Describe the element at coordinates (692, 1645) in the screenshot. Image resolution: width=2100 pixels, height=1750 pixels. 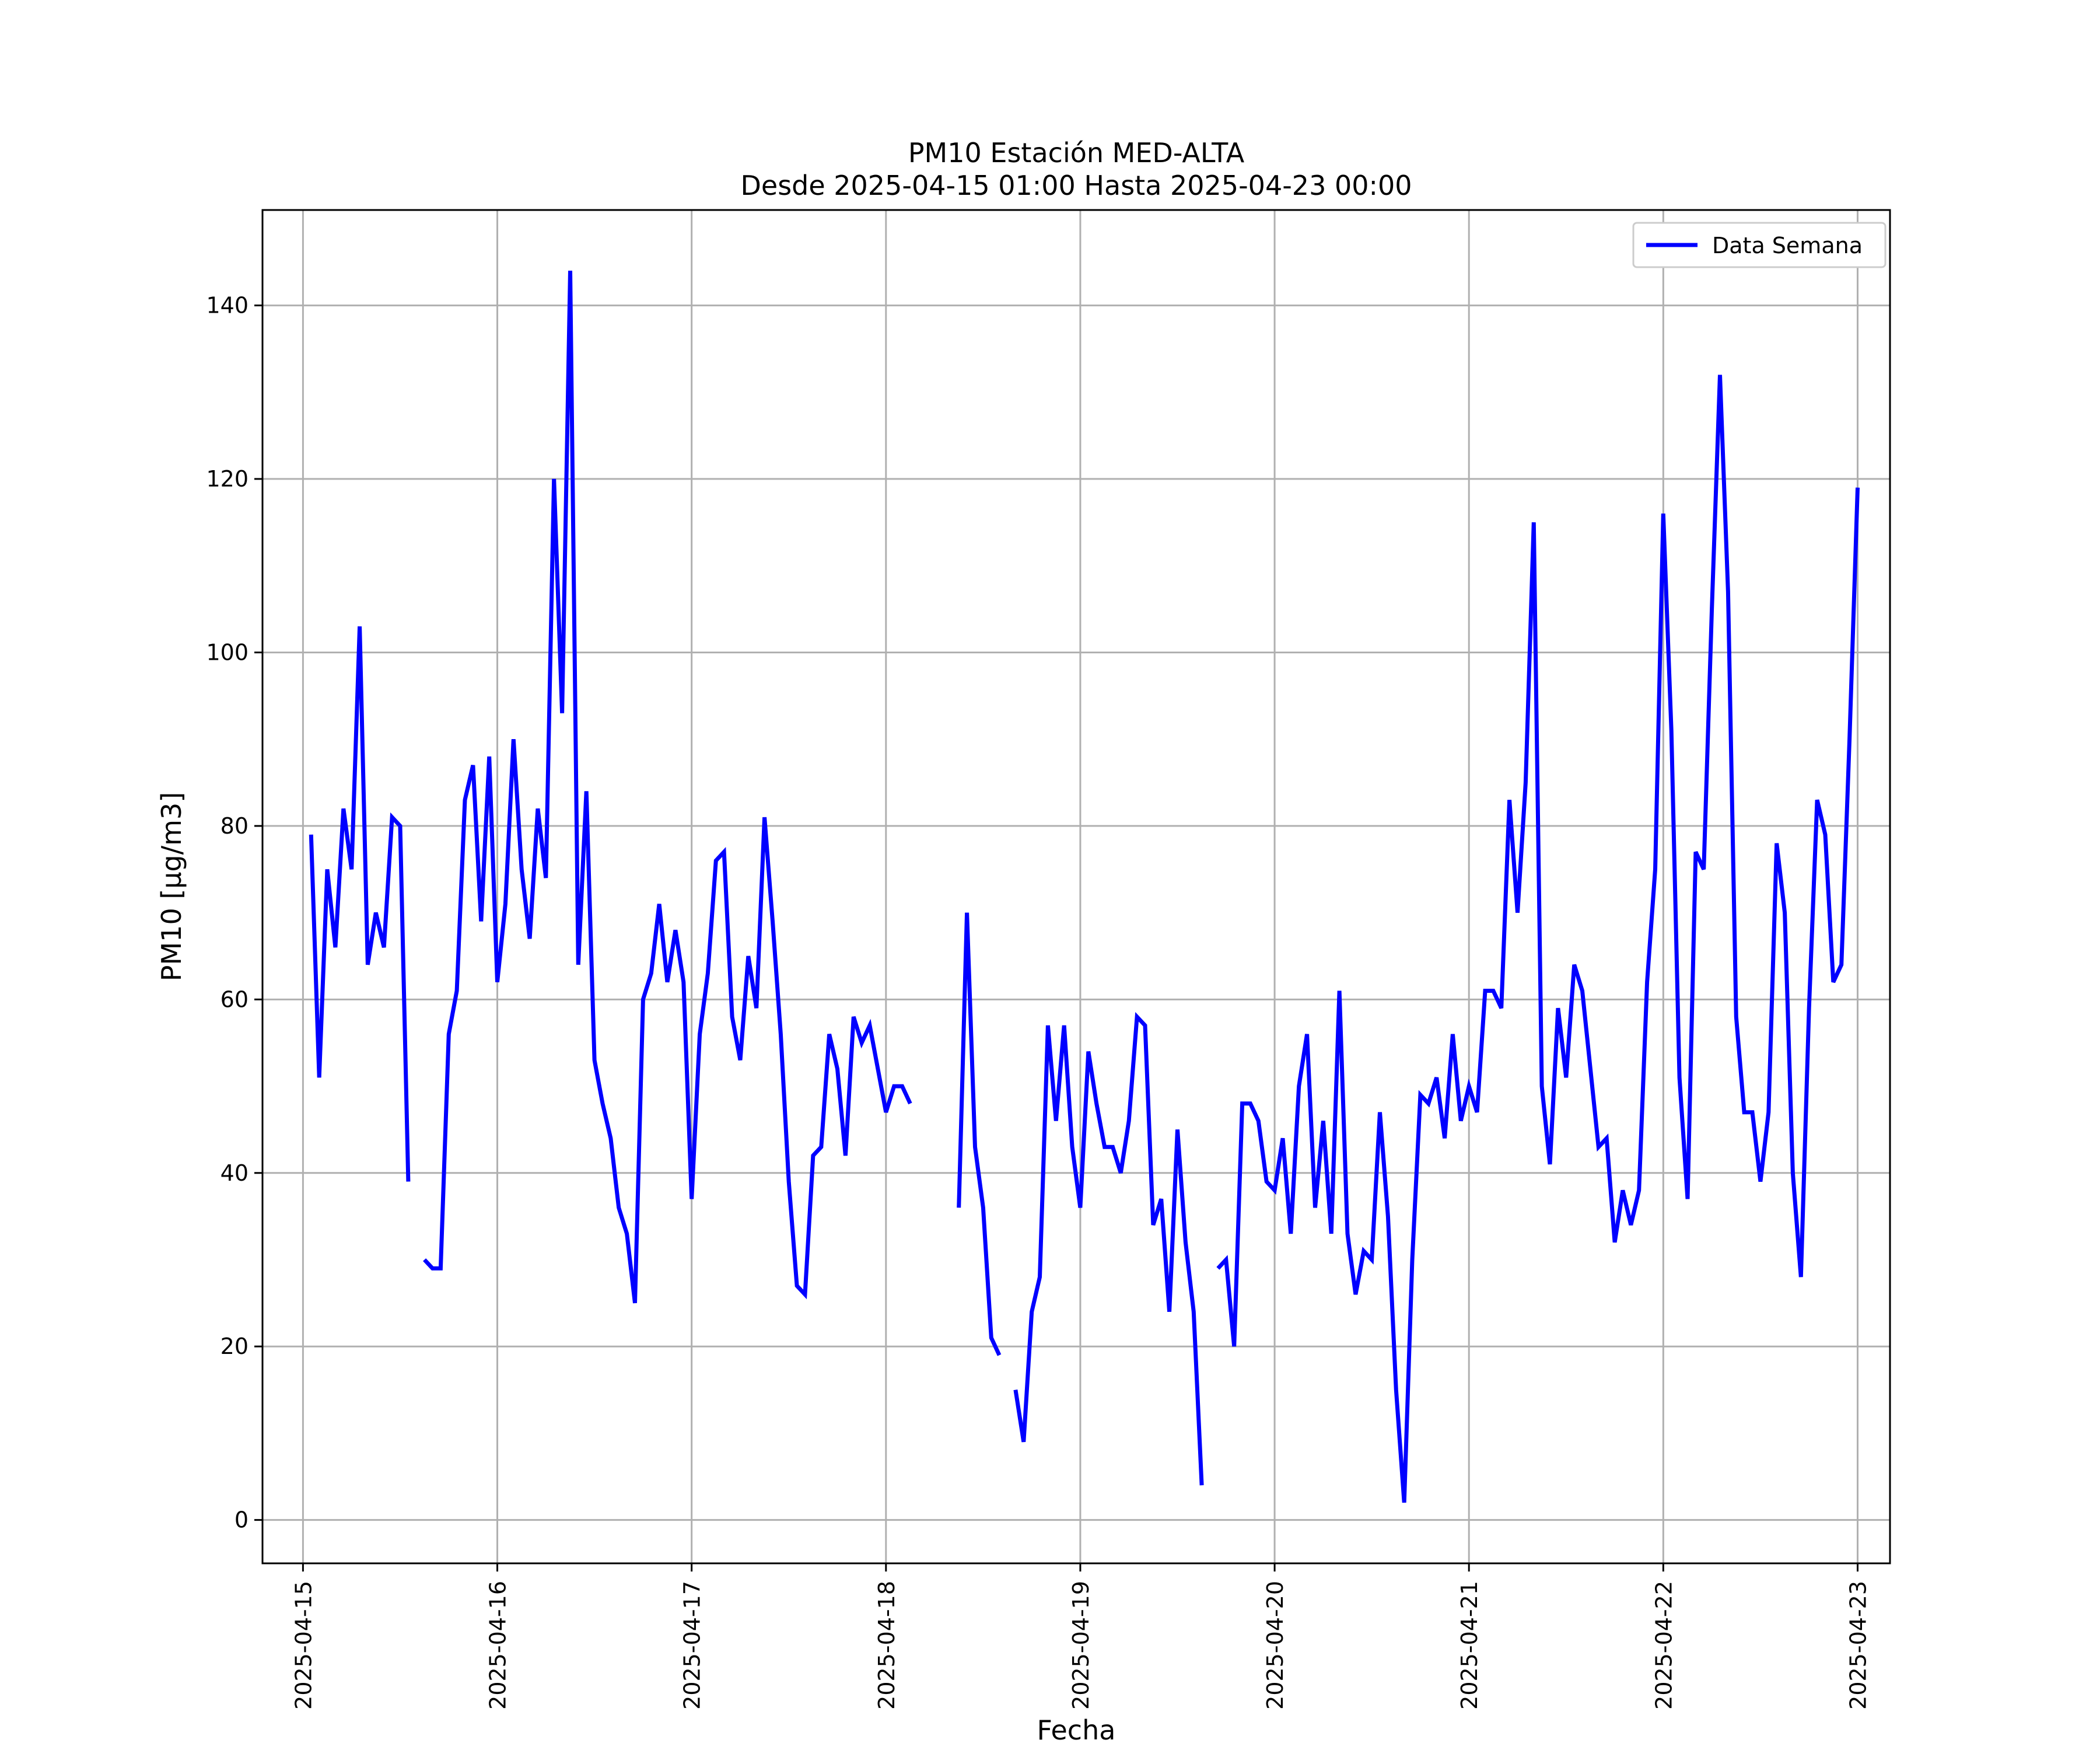
I see `x-tick-label: 2025-04-17` at that location.